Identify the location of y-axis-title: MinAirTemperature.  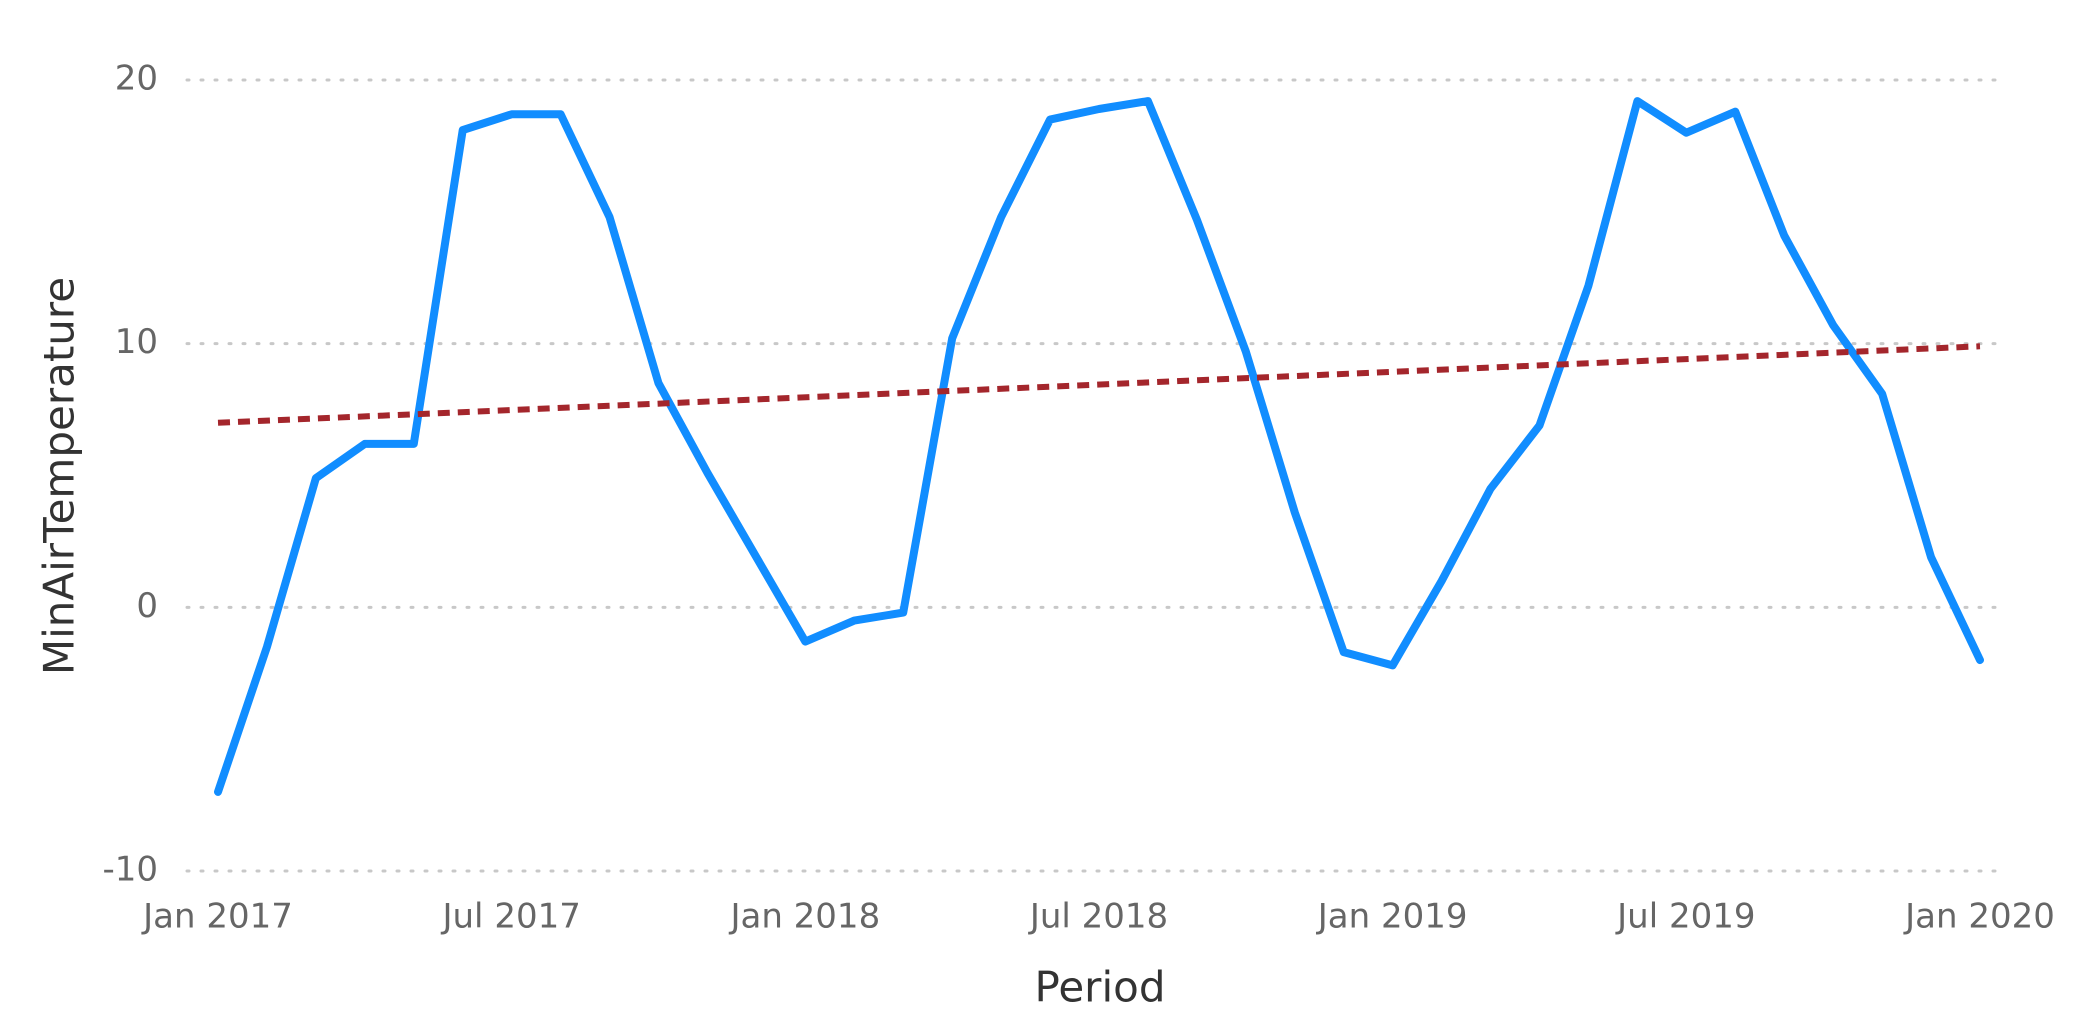
(59, 476).